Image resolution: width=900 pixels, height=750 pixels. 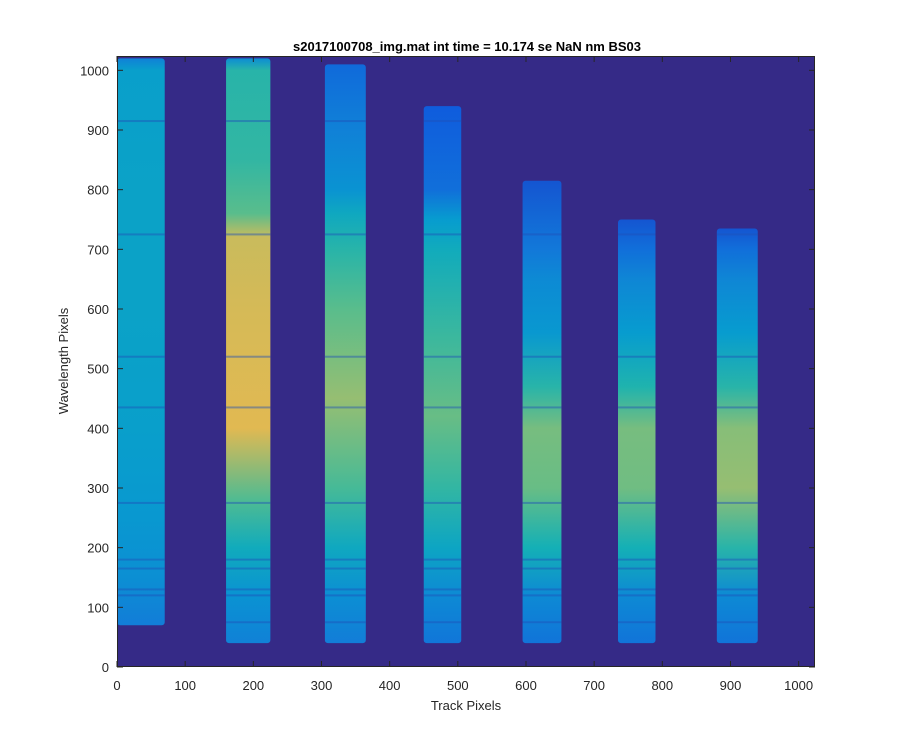 What do you see at coordinates (98, 428) in the screenshot?
I see `y-tick-label: 400` at bounding box center [98, 428].